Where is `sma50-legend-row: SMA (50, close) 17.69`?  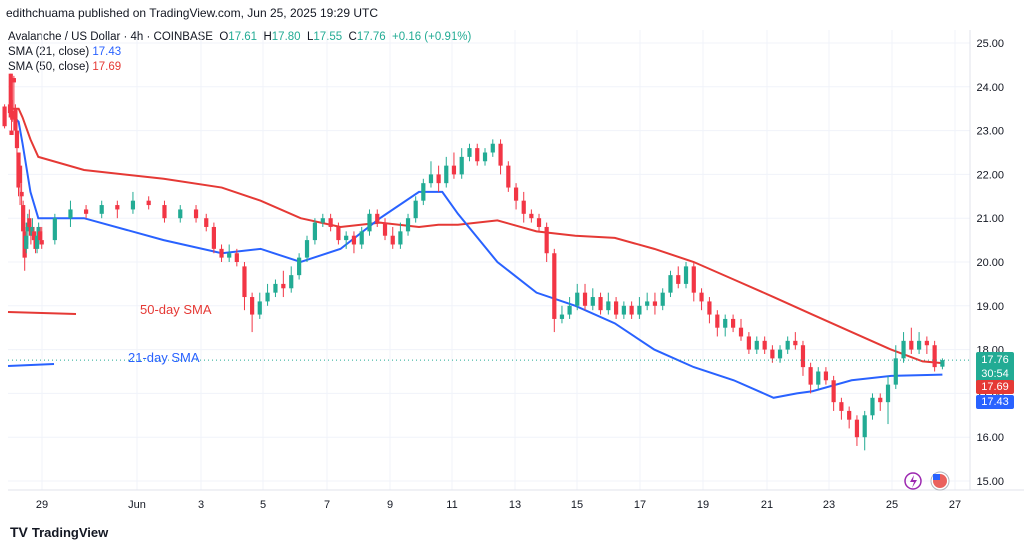
sma50-legend-row: SMA (50, close) 17.69 is located at coordinates (239, 67).